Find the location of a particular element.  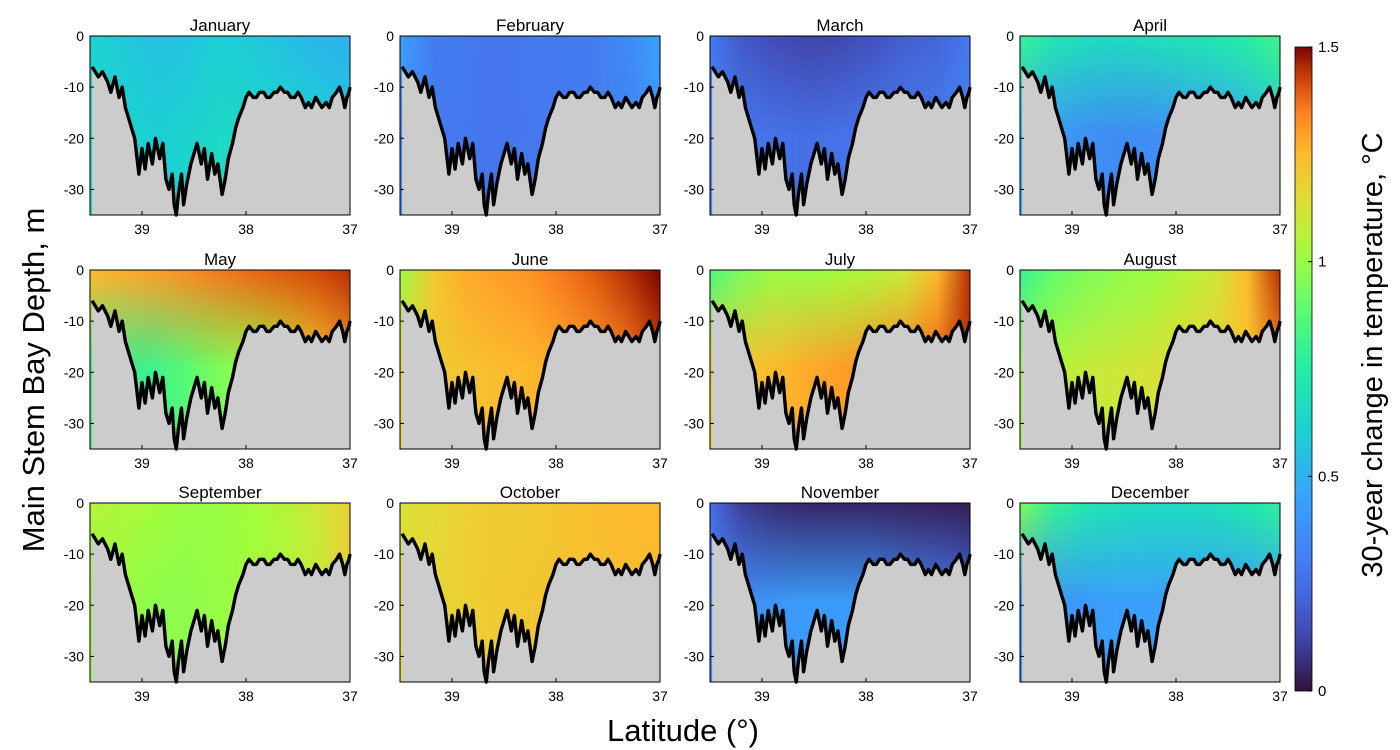

panel-title: April is located at coordinates (1150, 25).